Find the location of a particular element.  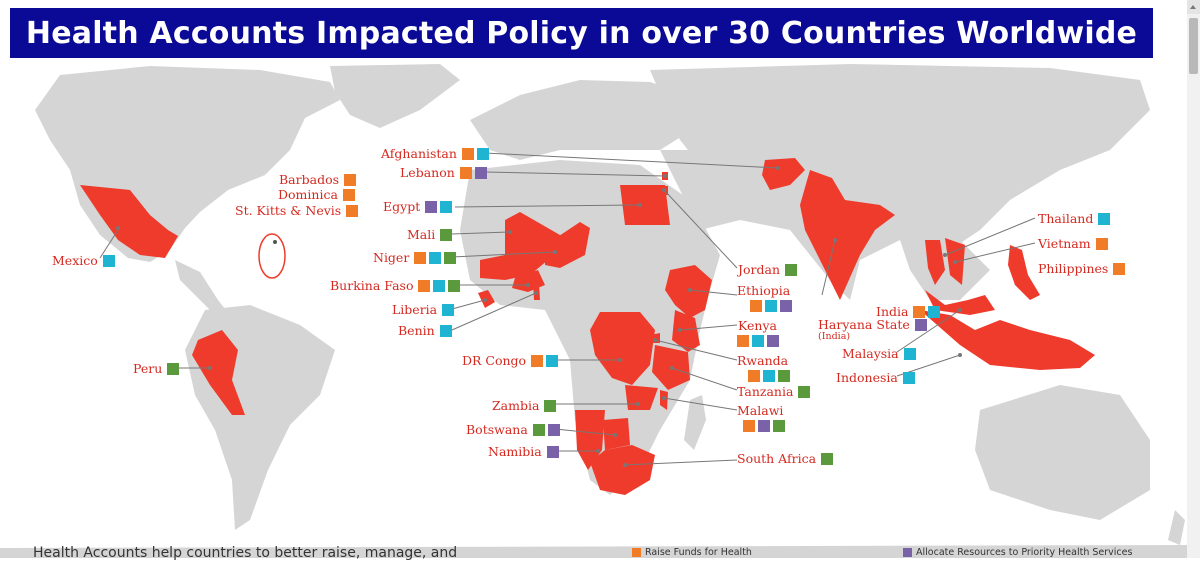

label-niger: Niger is located at coordinates (415, 257).